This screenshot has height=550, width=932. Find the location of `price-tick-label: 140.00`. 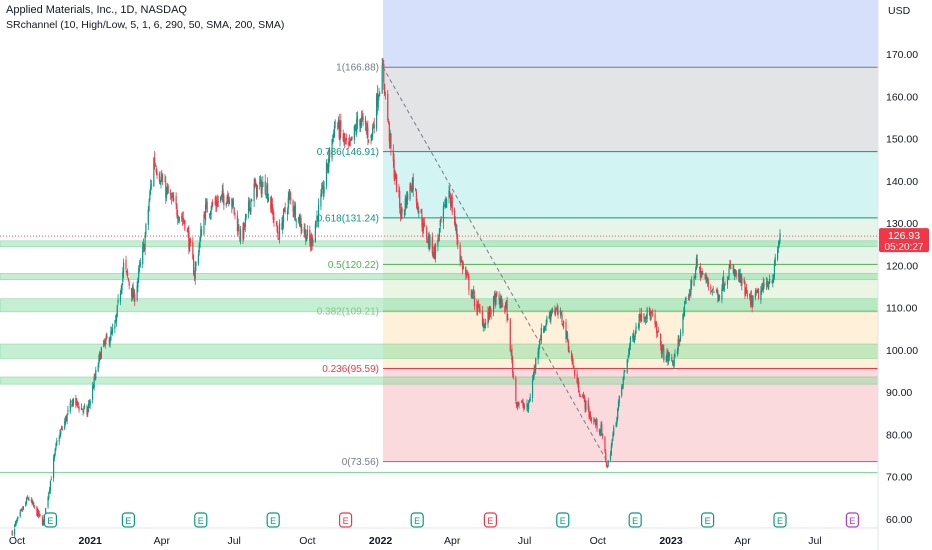

price-tick-label: 140.00 is located at coordinates (902, 182).